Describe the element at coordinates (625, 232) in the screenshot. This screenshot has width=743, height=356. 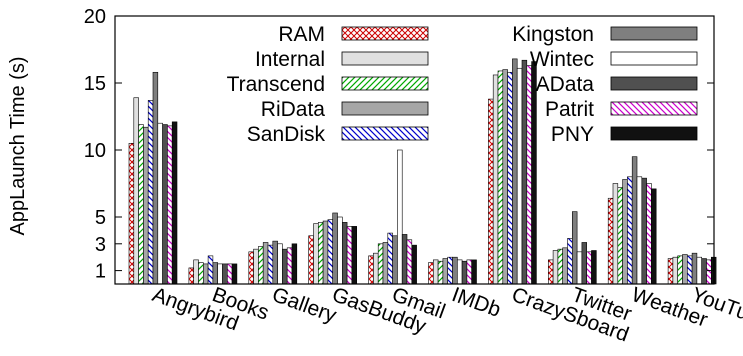
I see `bar-weather-ridata` at that location.